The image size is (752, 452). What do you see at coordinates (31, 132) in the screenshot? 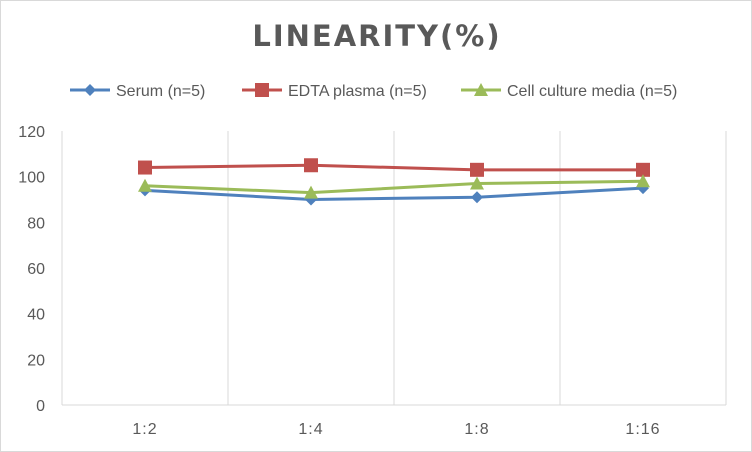
I see `y-tick-label: 120` at bounding box center [31, 132].